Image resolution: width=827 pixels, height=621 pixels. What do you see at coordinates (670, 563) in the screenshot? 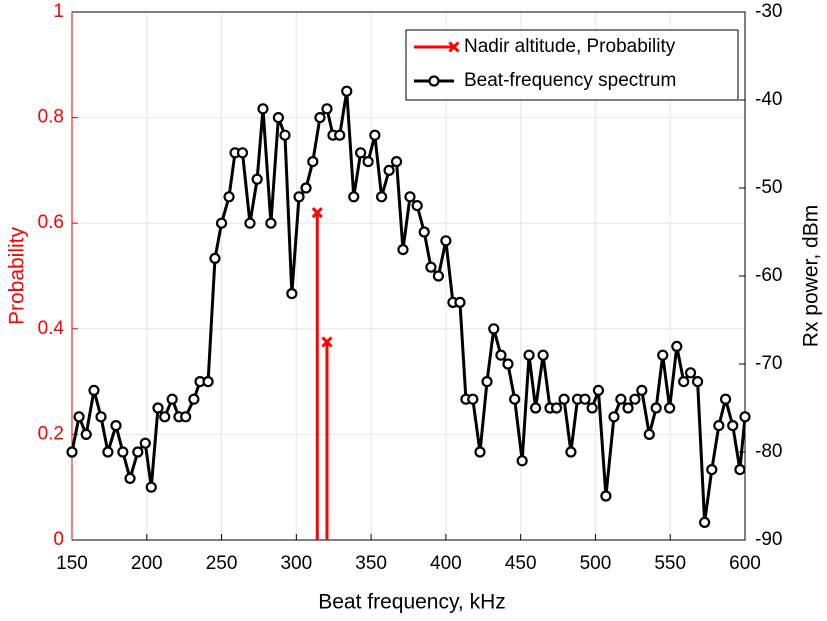
I see `x-tick-label: 550` at bounding box center [670, 563].